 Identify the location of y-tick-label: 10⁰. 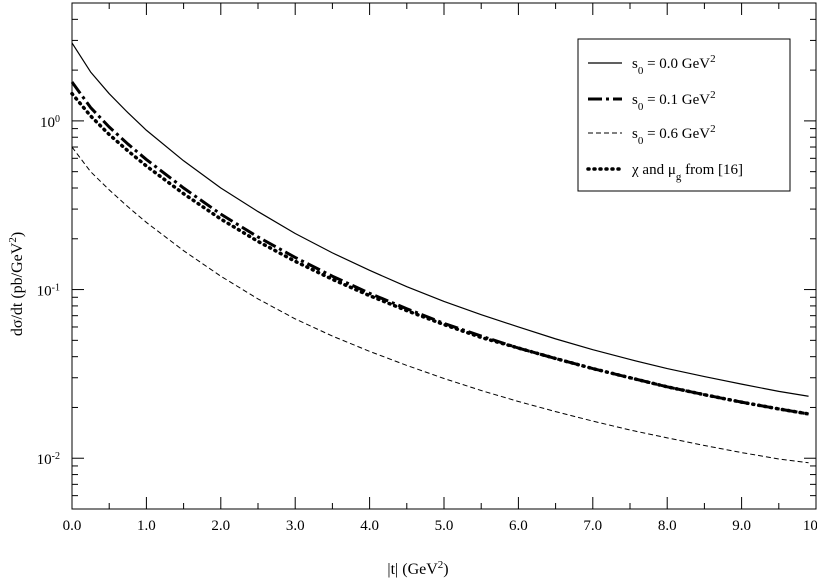
(50, 122).